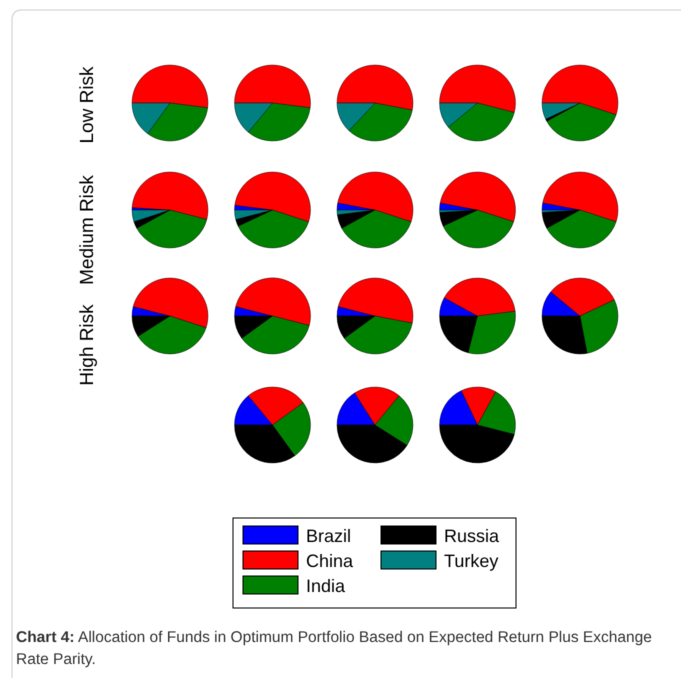 The width and height of the screenshot is (681, 678). What do you see at coordinates (330, 561) in the screenshot?
I see `legend-label: China` at bounding box center [330, 561].